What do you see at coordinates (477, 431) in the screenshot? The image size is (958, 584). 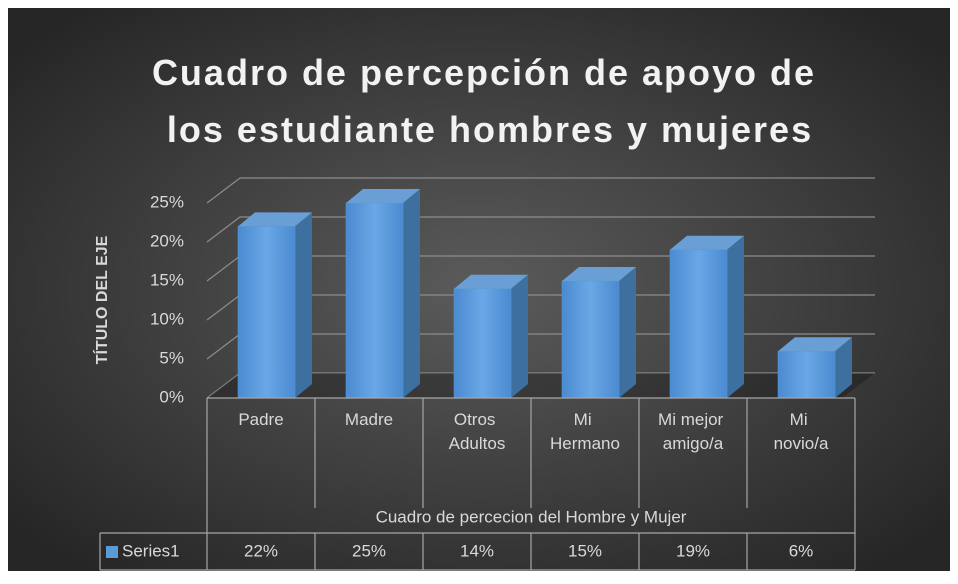 I see `x-tick-label: Otros Adultos` at bounding box center [477, 431].